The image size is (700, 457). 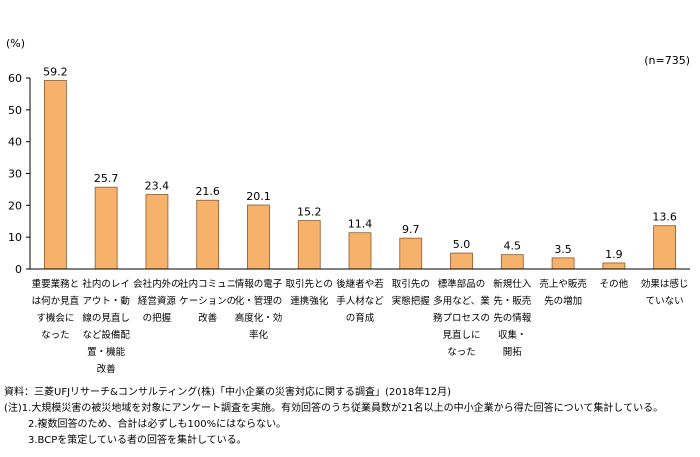 What do you see at coordinates (157, 186) in the screenshot?
I see `bar-value-label: 23.4` at bounding box center [157, 186].